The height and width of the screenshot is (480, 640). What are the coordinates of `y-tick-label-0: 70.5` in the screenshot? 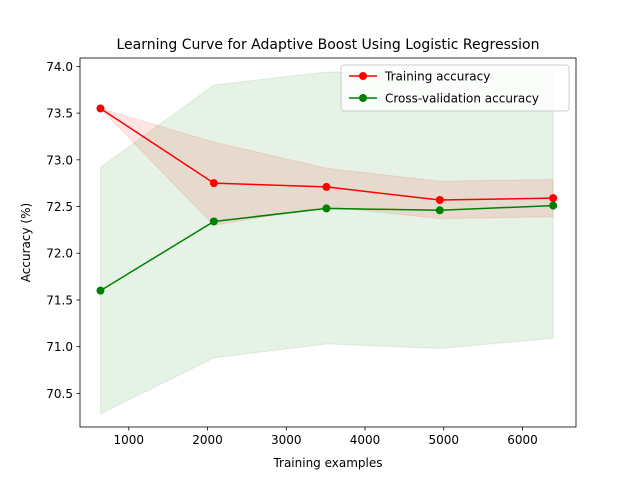 It's located at (59, 394).